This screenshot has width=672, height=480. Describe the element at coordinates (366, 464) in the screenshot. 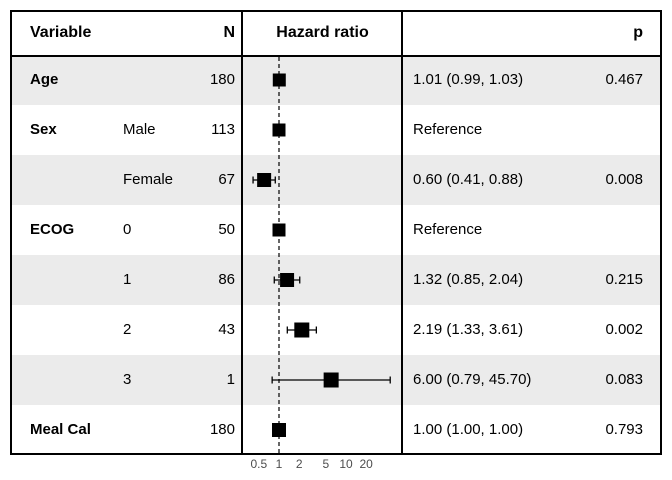

I see `x-axis-tick-label: 20` at that location.